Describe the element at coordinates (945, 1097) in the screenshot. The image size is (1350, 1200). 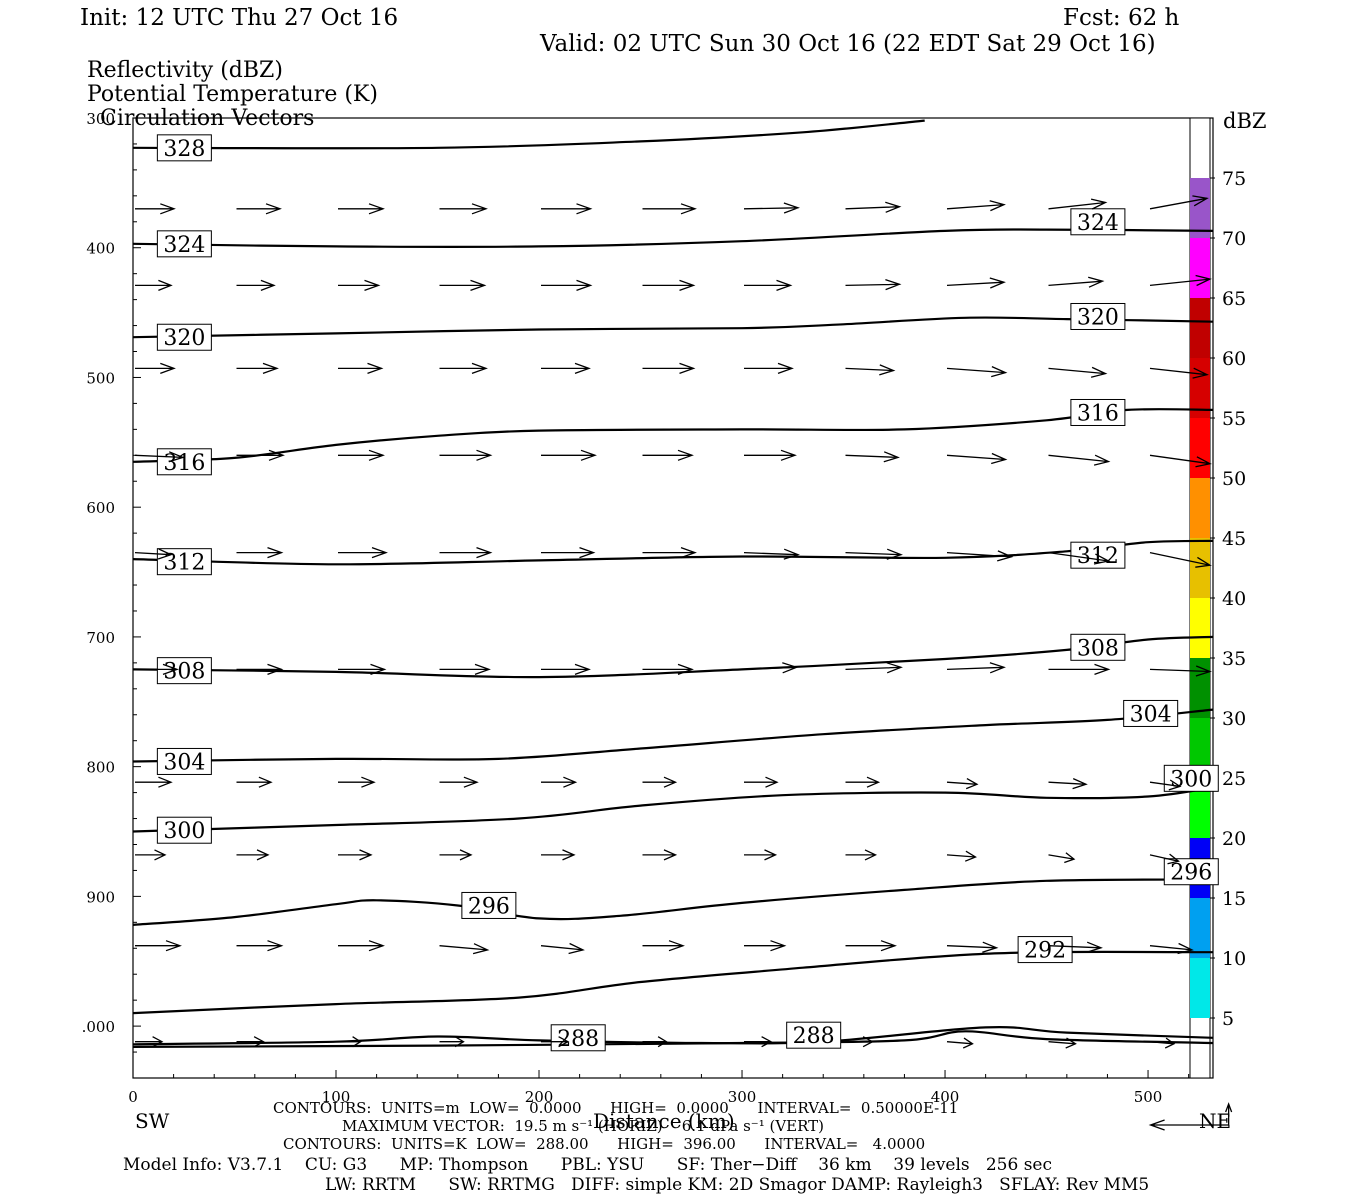
I see `x-tick-label: 400` at that location.